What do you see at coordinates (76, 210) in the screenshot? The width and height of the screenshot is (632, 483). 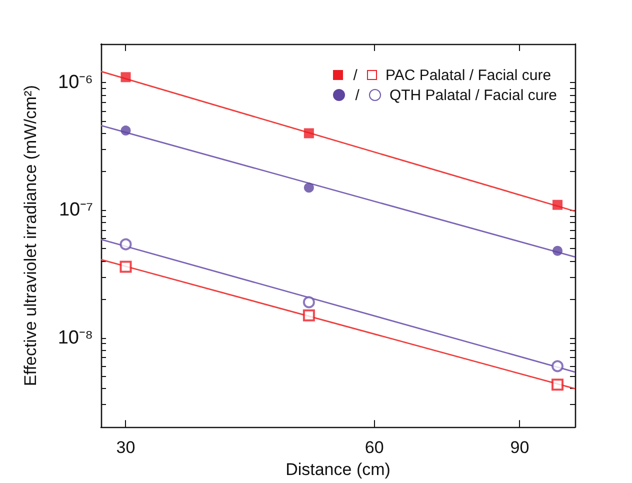 I see `y-tick-label: 10⁻⁷` at bounding box center [76, 210].